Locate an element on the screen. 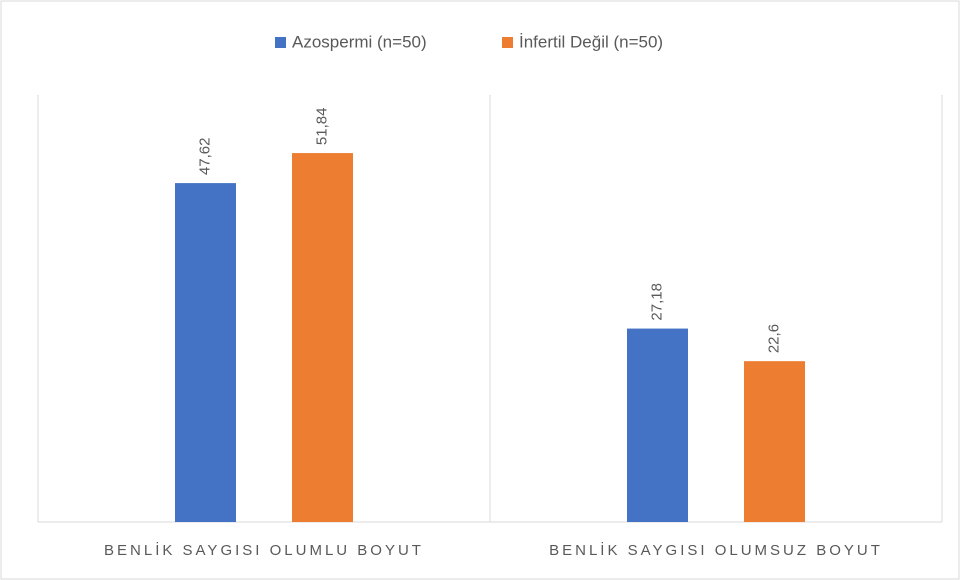  data-label: 27,18 is located at coordinates (656, 302).